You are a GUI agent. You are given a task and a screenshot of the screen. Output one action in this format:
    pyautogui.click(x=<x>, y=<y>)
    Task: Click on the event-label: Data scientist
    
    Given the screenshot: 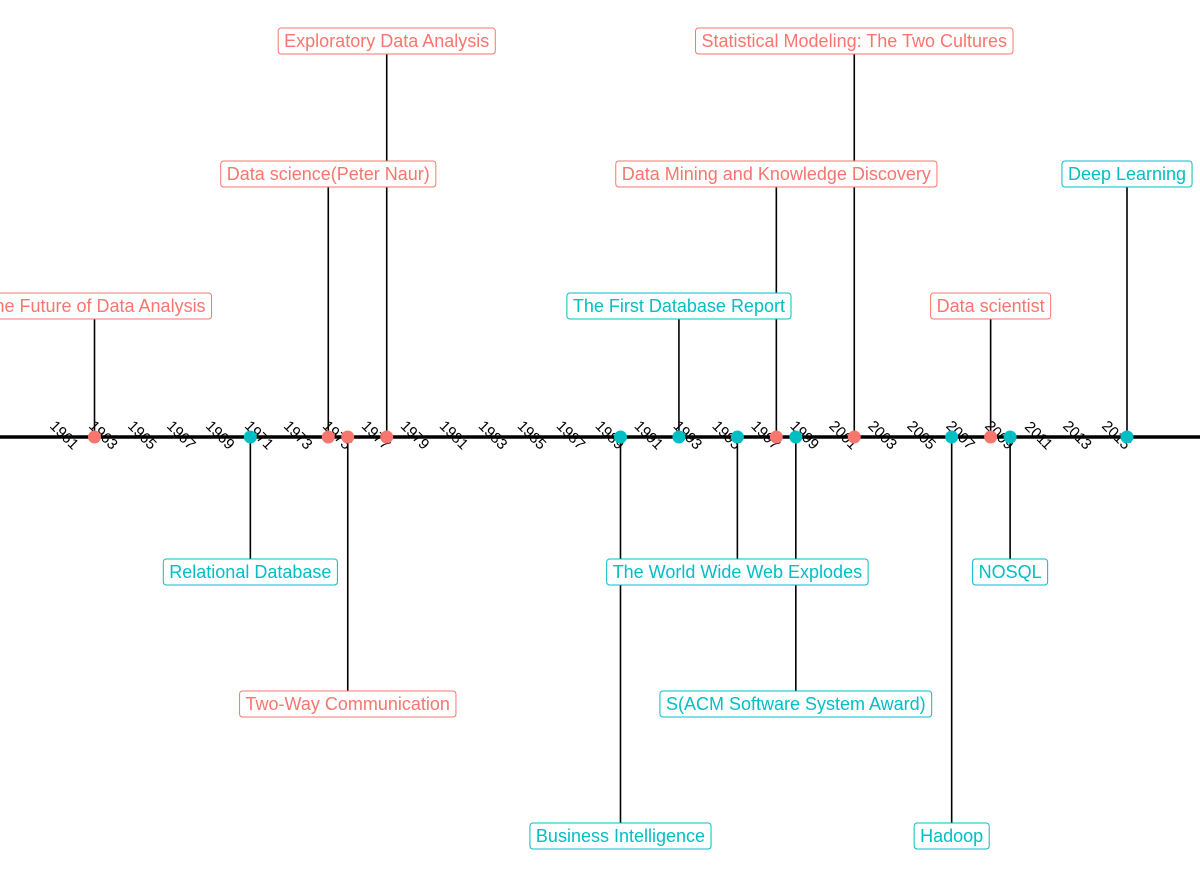 What is the action you would take?
    pyautogui.click(x=991, y=306)
    